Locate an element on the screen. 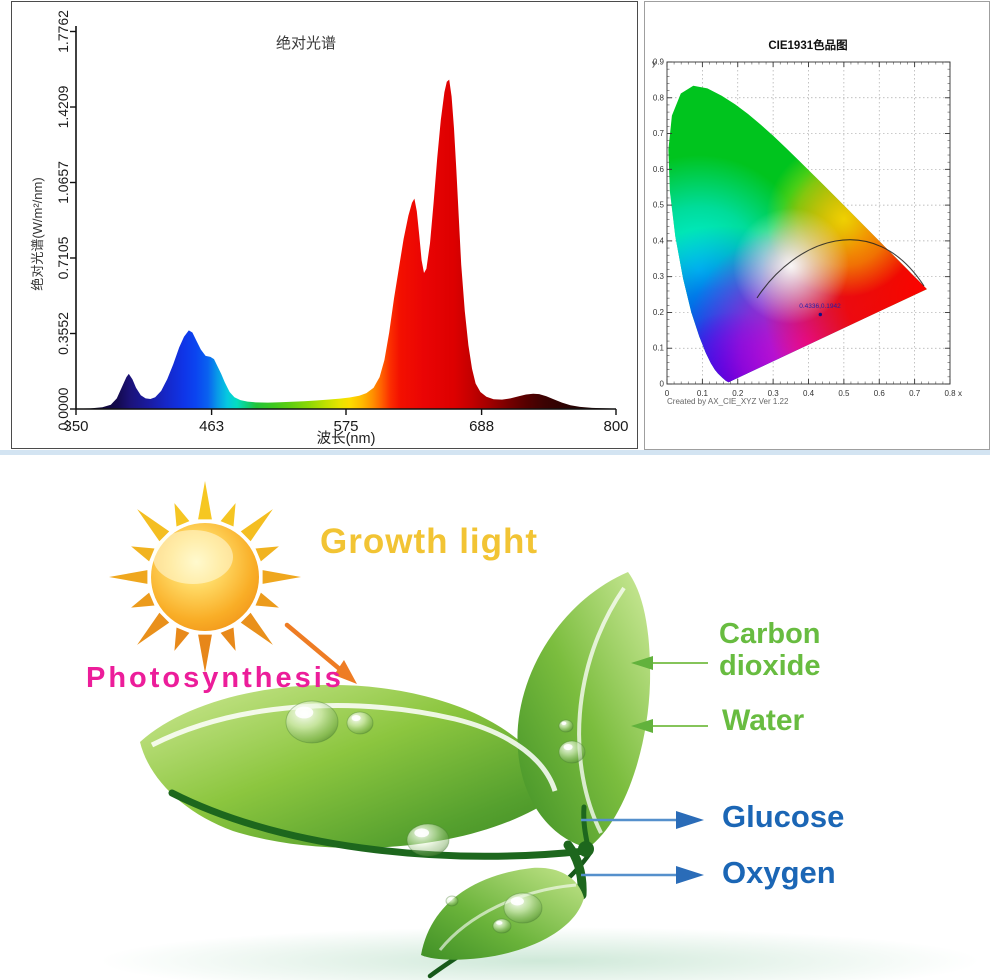  spectrum-y-axis-label: 绝对光谱(W/m²/nm) is located at coordinates (37, 233).